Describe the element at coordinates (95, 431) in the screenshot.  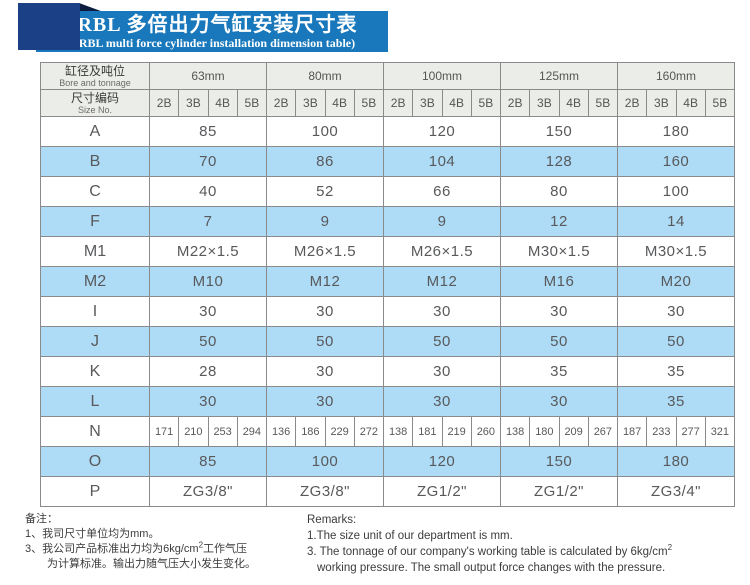
I see `row-label-N: N` at that location.